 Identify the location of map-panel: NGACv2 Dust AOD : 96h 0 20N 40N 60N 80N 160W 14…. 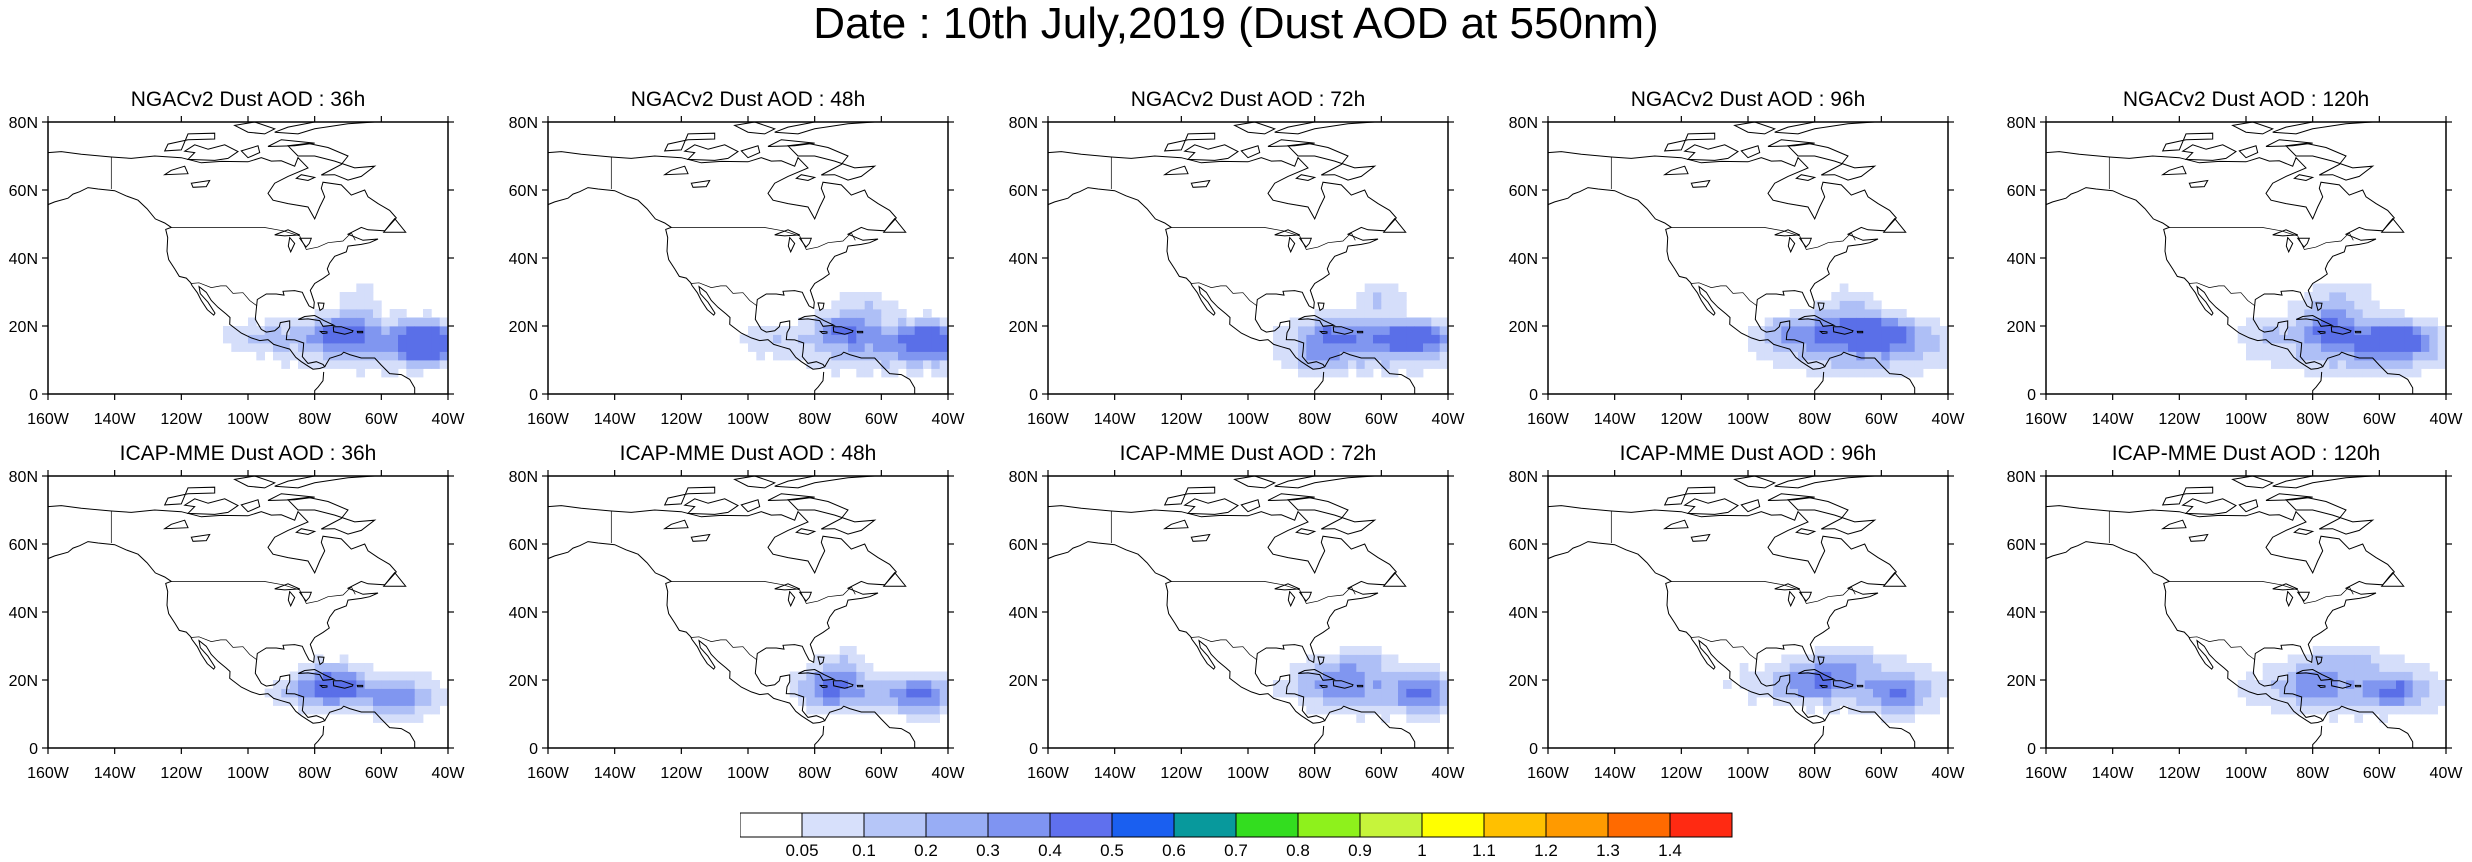
(1748, 264).